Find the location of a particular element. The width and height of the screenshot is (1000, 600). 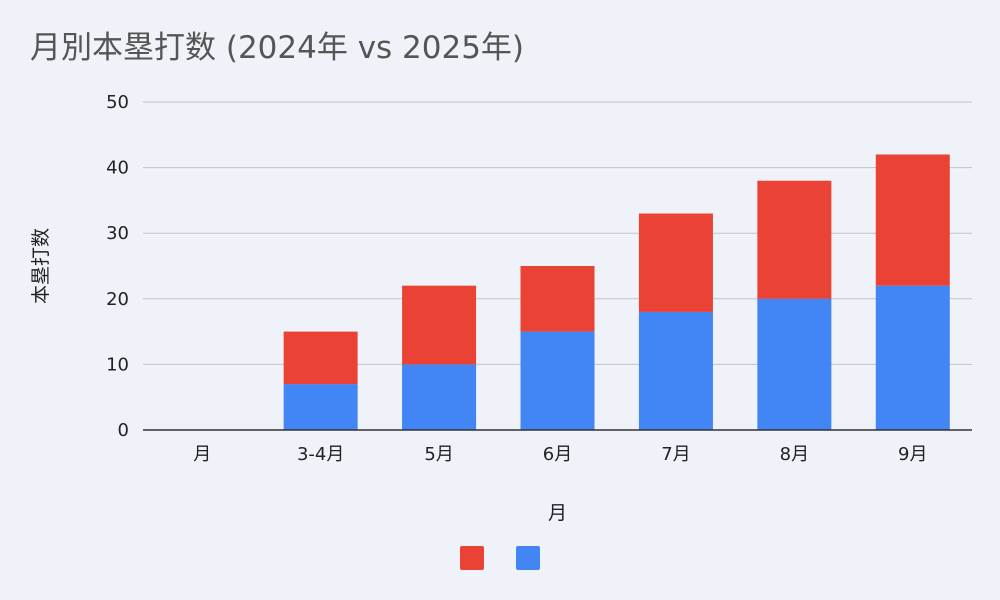

x-tick-label: 月 is located at coordinates (202, 454).